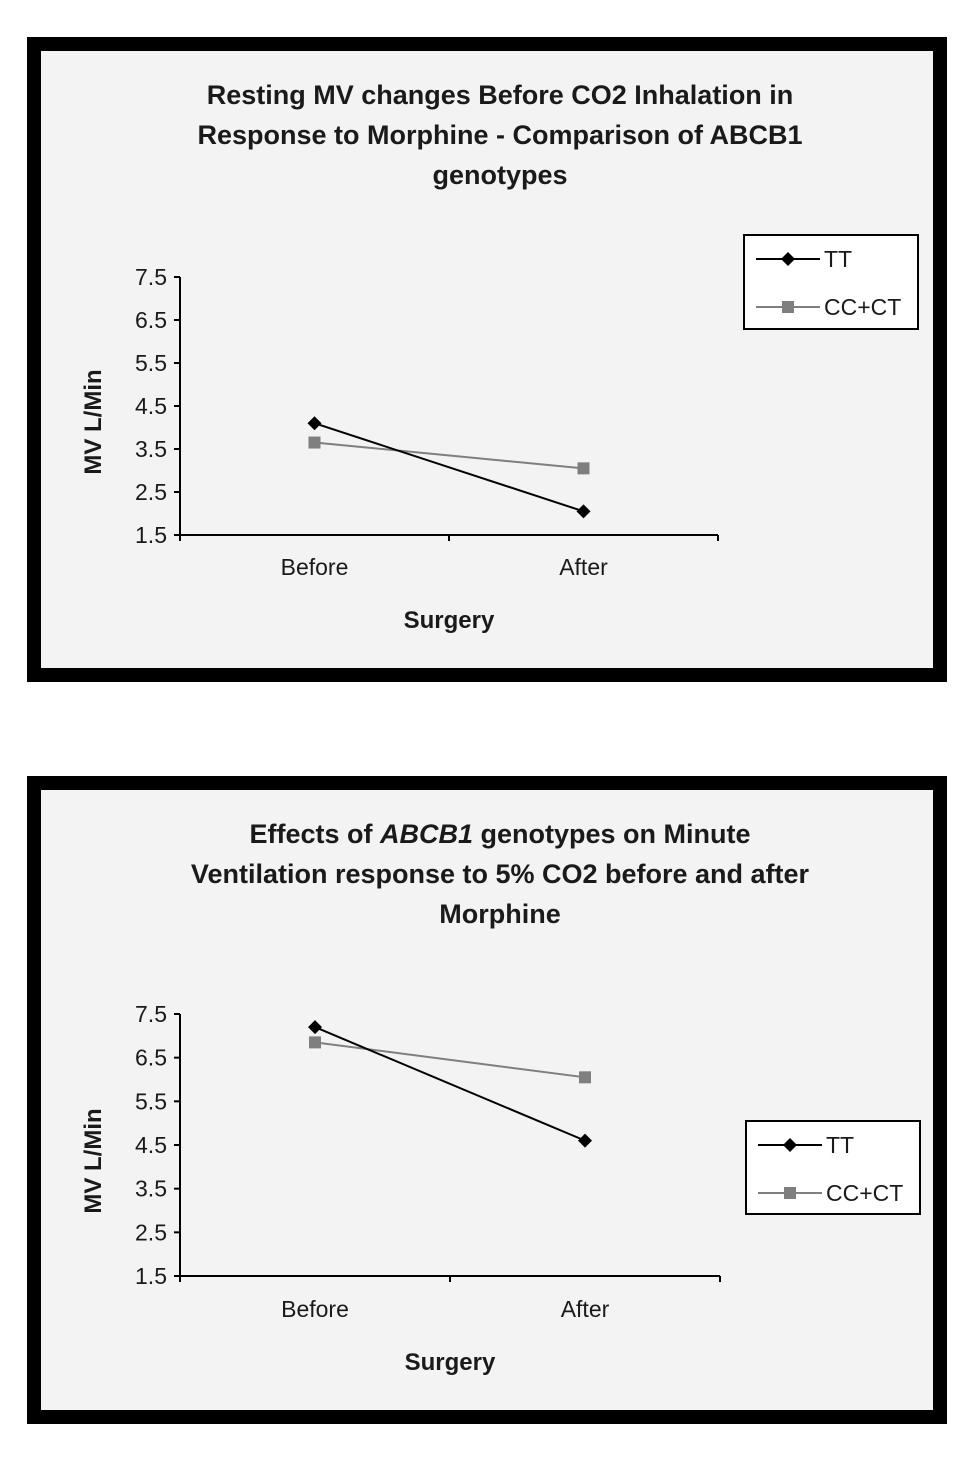 The height and width of the screenshot is (1472, 961). Describe the element at coordinates (500, 914) in the screenshot. I see `chart-title-line: Morphine` at that location.